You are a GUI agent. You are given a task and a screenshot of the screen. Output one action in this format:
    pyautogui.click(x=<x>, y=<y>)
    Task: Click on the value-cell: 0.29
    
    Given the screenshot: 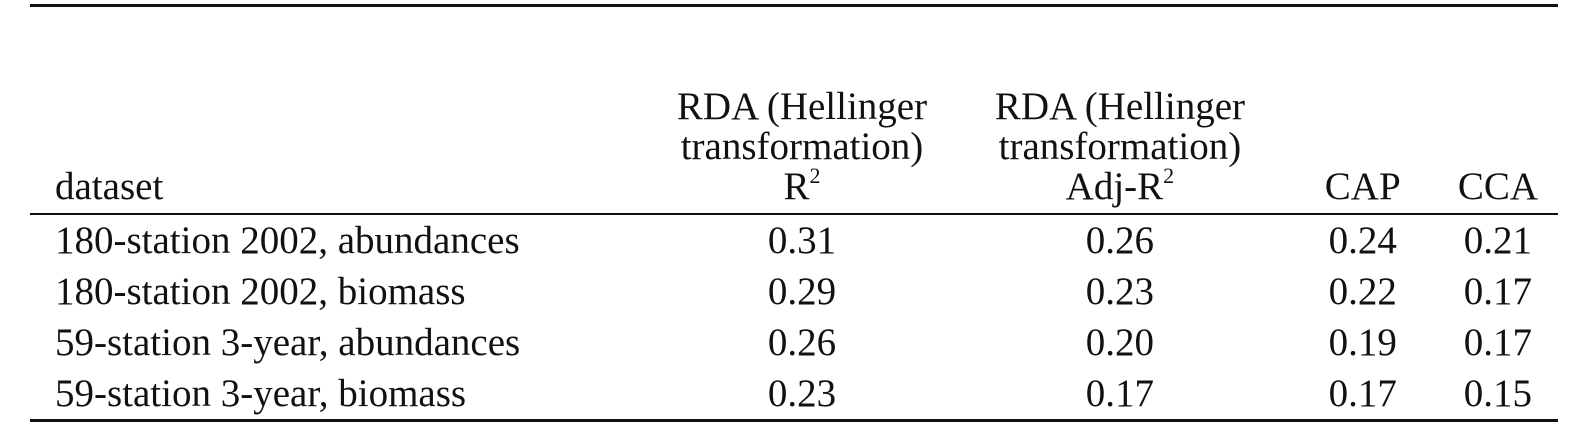 What is the action you would take?
    pyautogui.click(x=802, y=291)
    